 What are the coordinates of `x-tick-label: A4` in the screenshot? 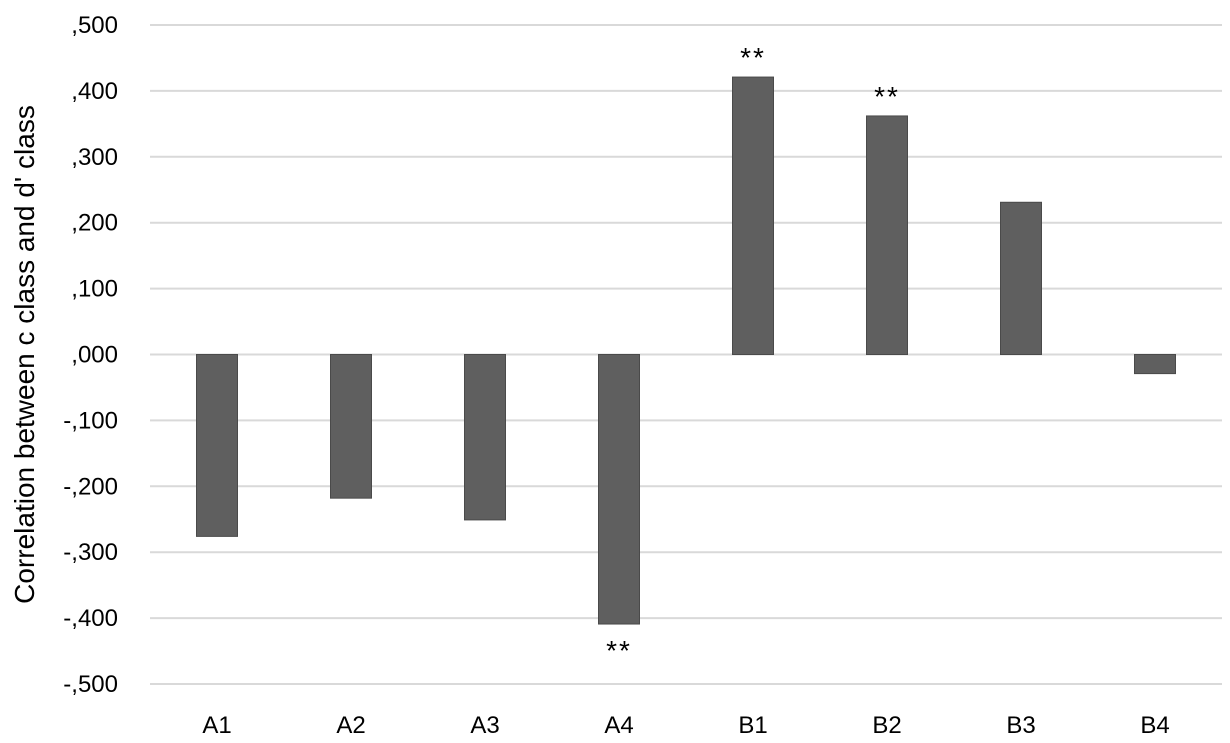 It's located at (618, 725).